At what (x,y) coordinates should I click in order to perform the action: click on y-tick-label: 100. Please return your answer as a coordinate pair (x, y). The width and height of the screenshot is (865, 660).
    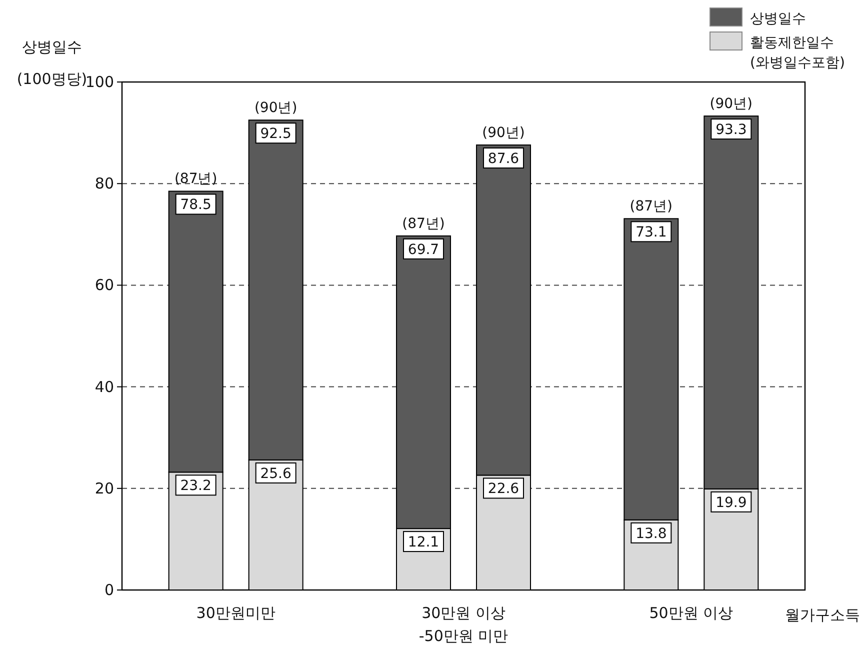
    Looking at the image, I should click on (99, 82).